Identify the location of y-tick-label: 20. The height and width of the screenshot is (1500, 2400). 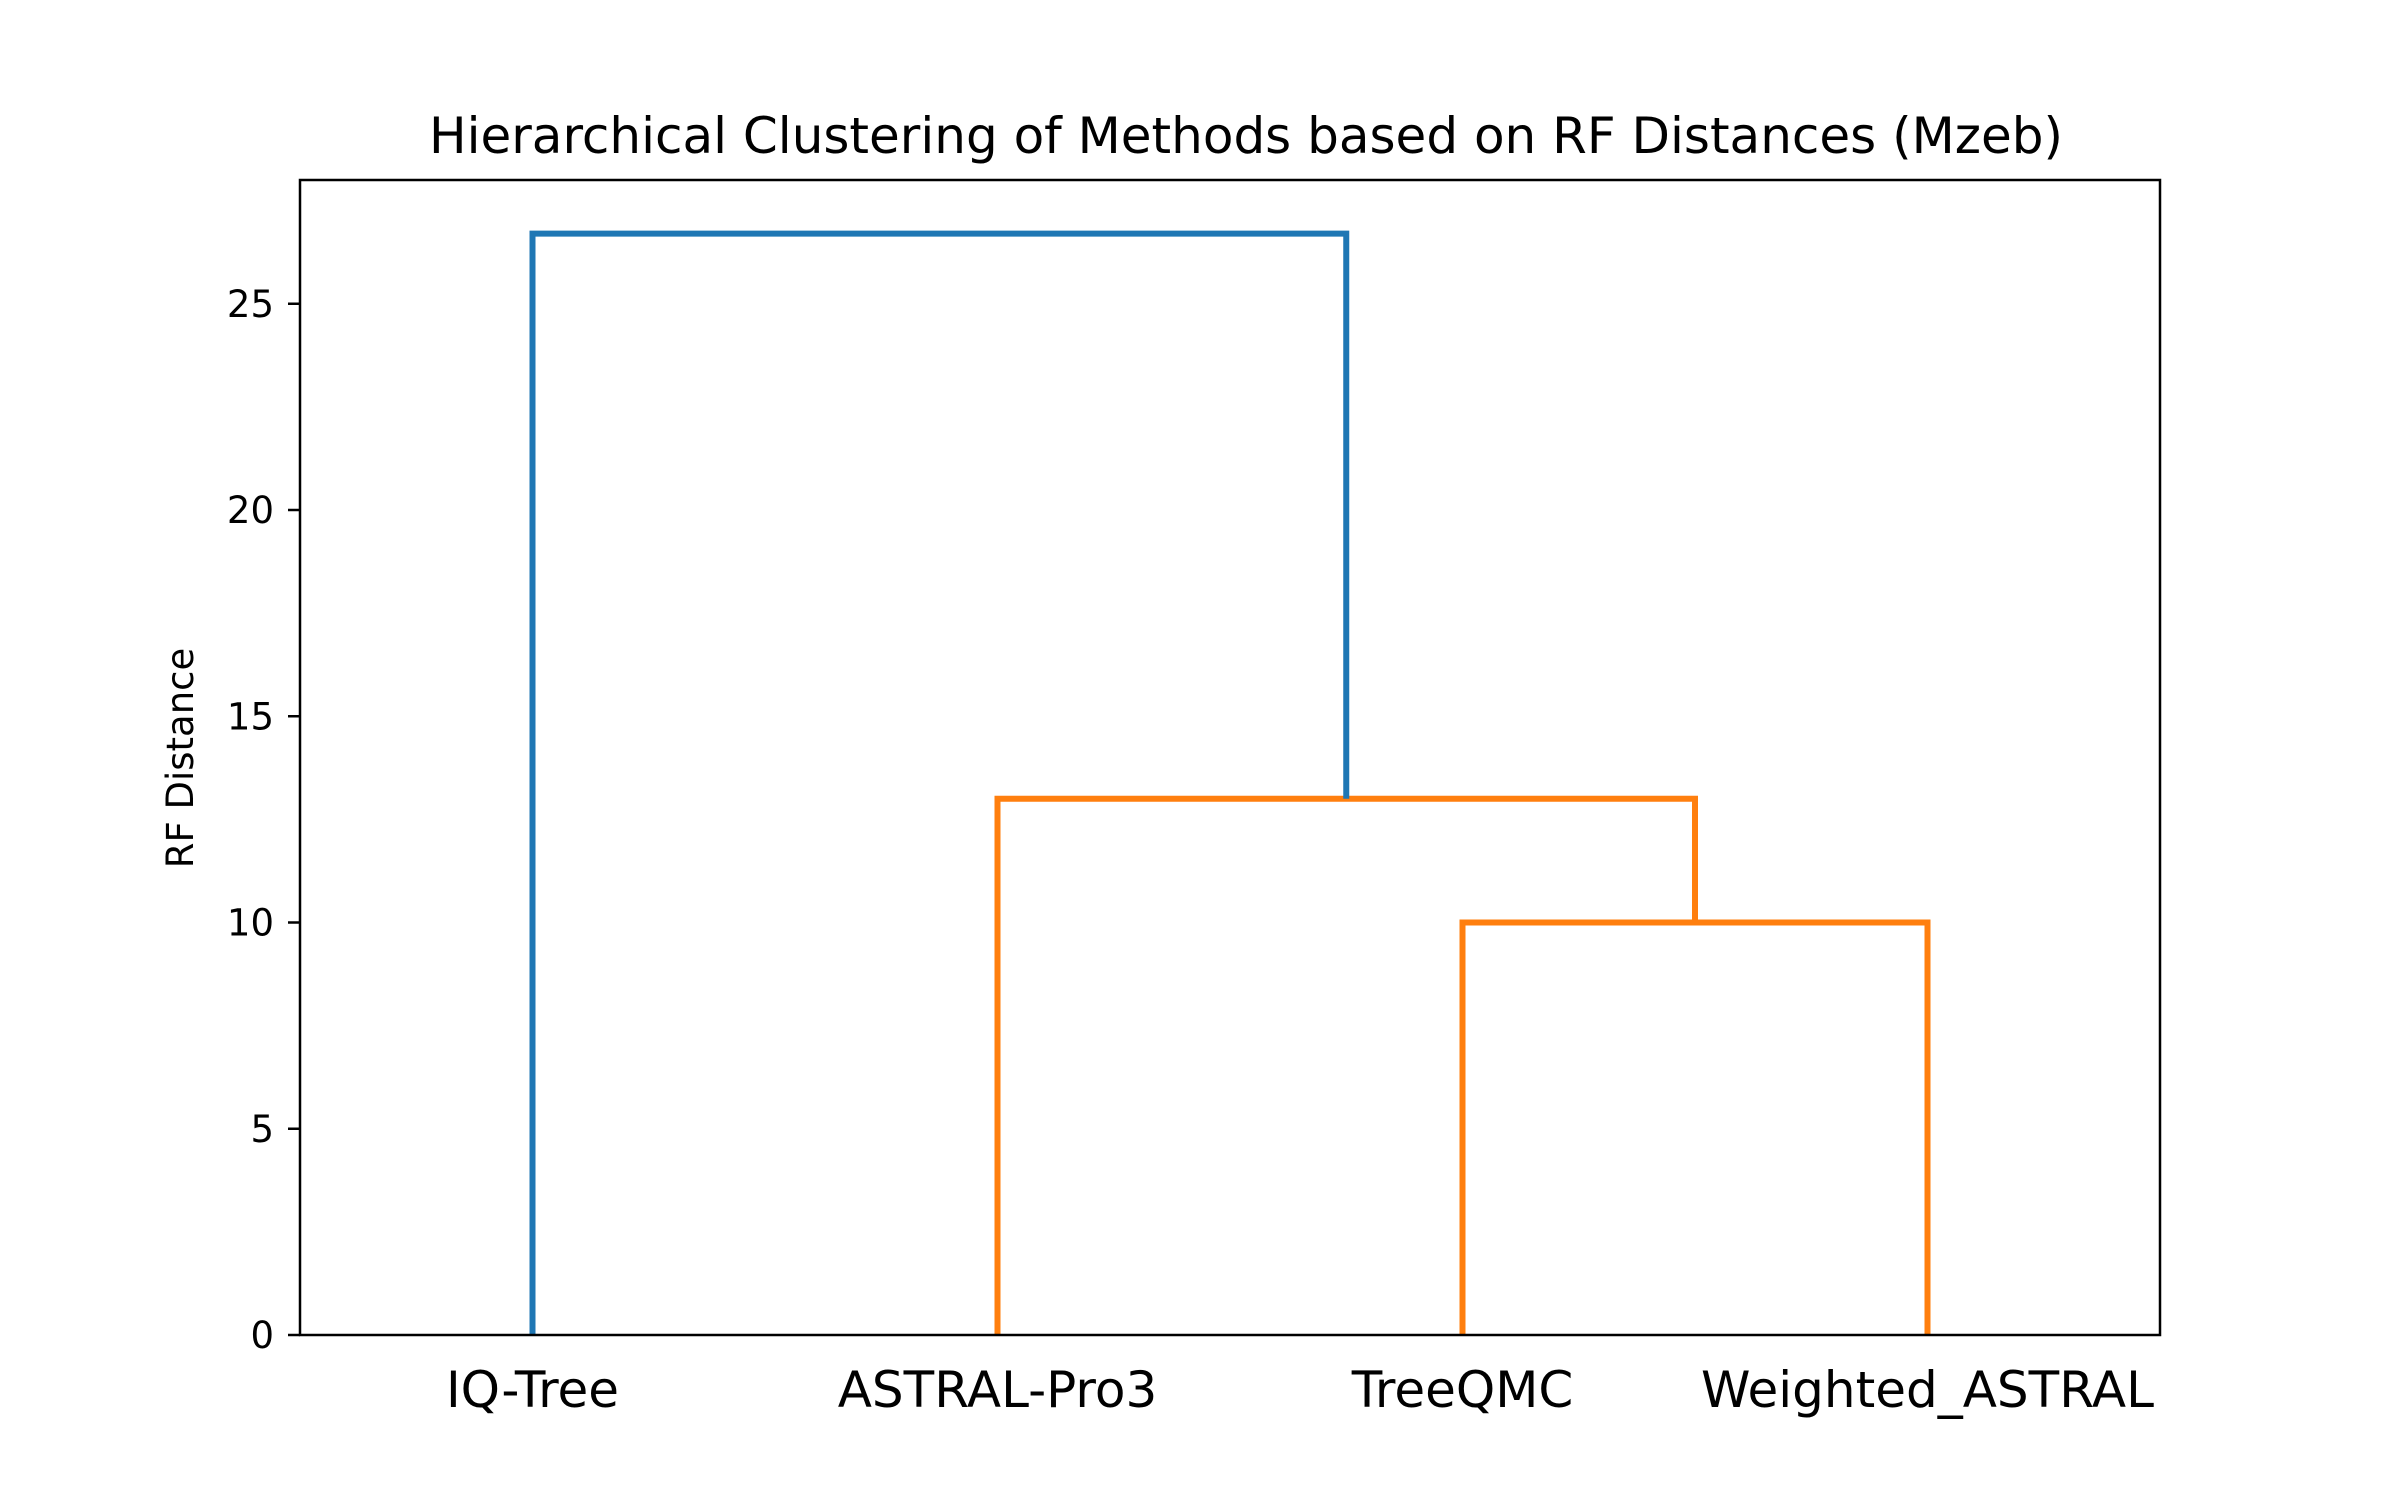
(250, 510).